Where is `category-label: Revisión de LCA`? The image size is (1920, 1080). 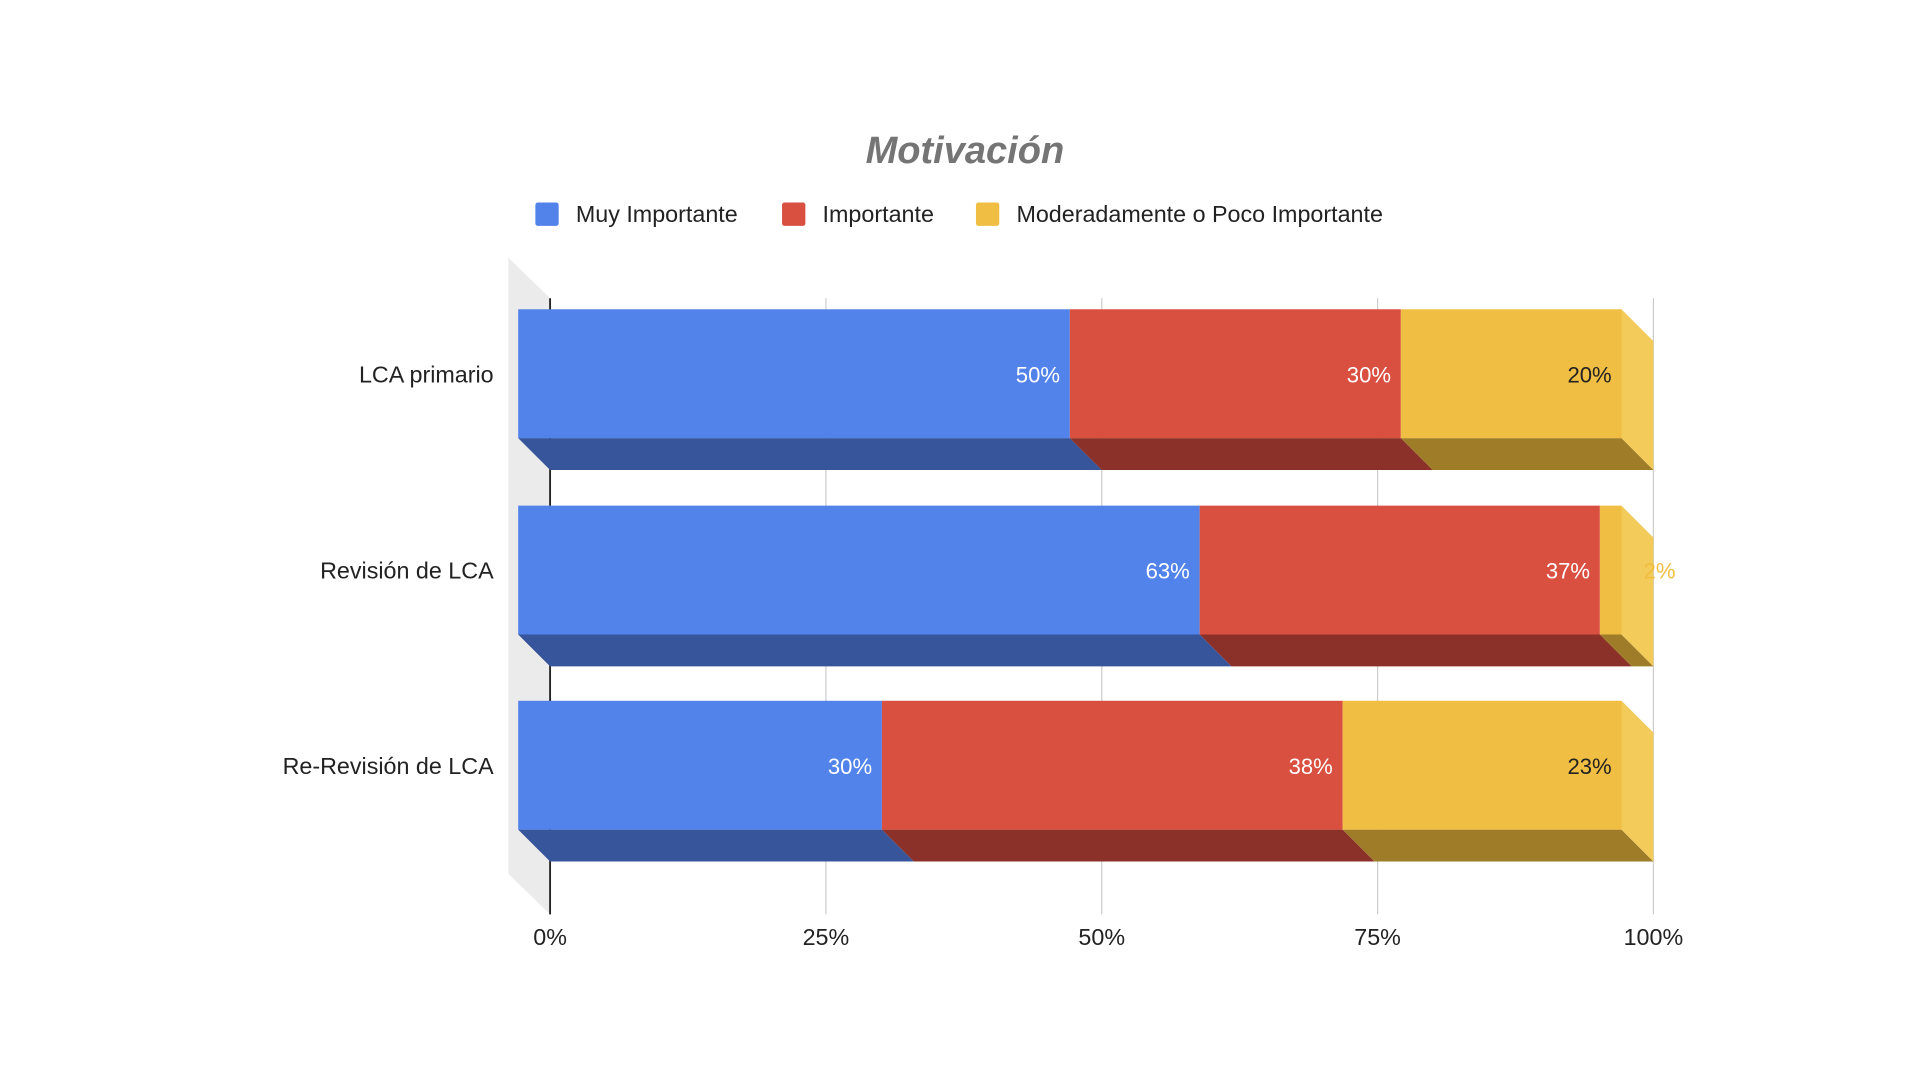 category-label: Revisión de LCA is located at coordinates (407, 571).